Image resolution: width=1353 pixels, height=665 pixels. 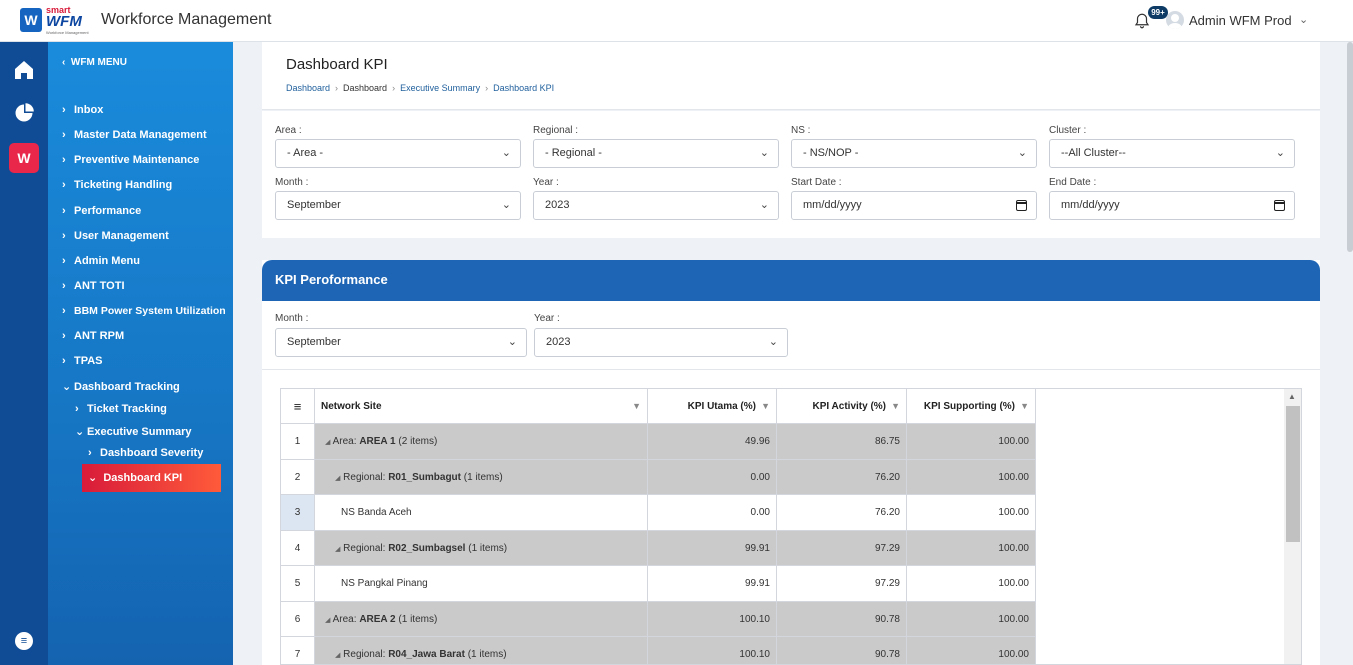 What do you see at coordinates (1142, 21) in the screenshot?
I see `bell-icon` at bounding box center [1142, 21].